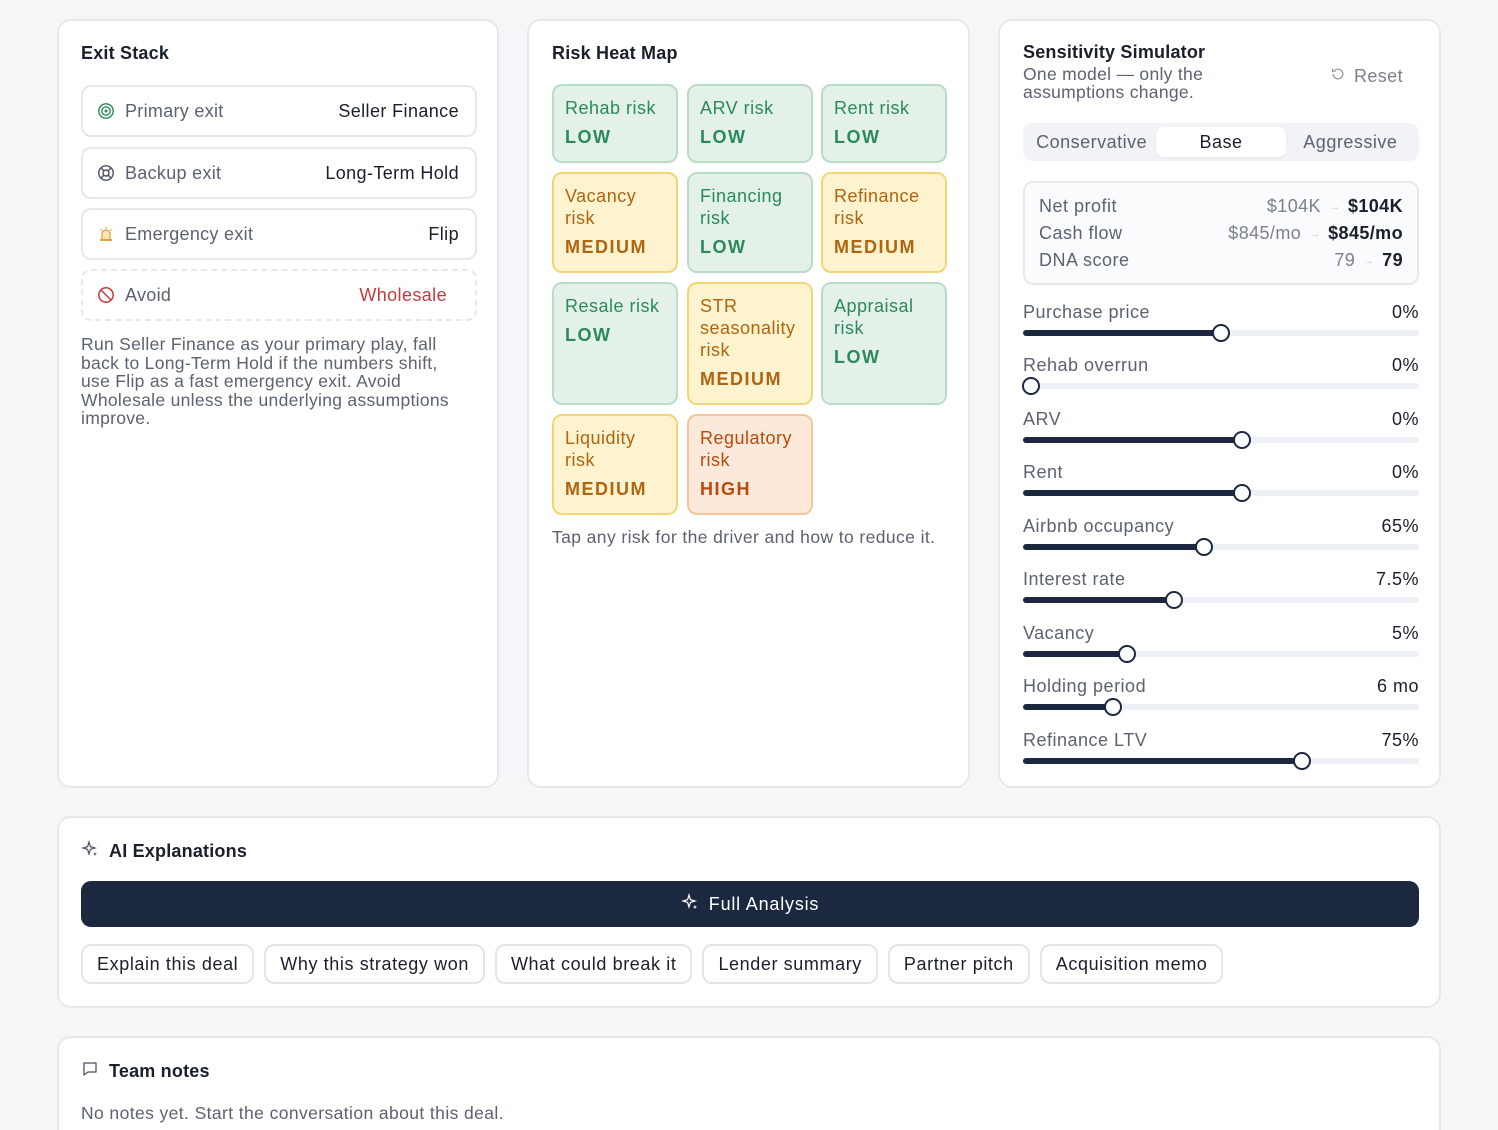 This screenshot has width=1498, height=1130. I want to click on risk-name: STR seasonality risk, so click(748, 328).